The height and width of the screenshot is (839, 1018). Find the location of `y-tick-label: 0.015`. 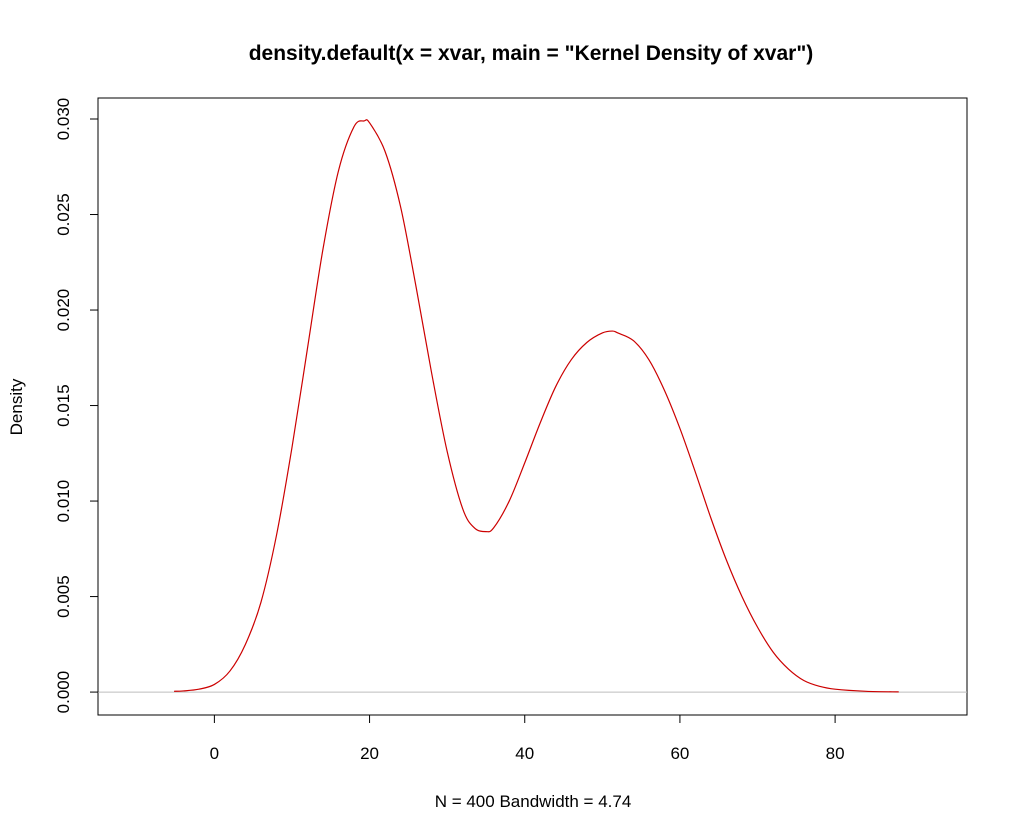

y-tick-label: 0.015 is located at coordinates (63, 405).